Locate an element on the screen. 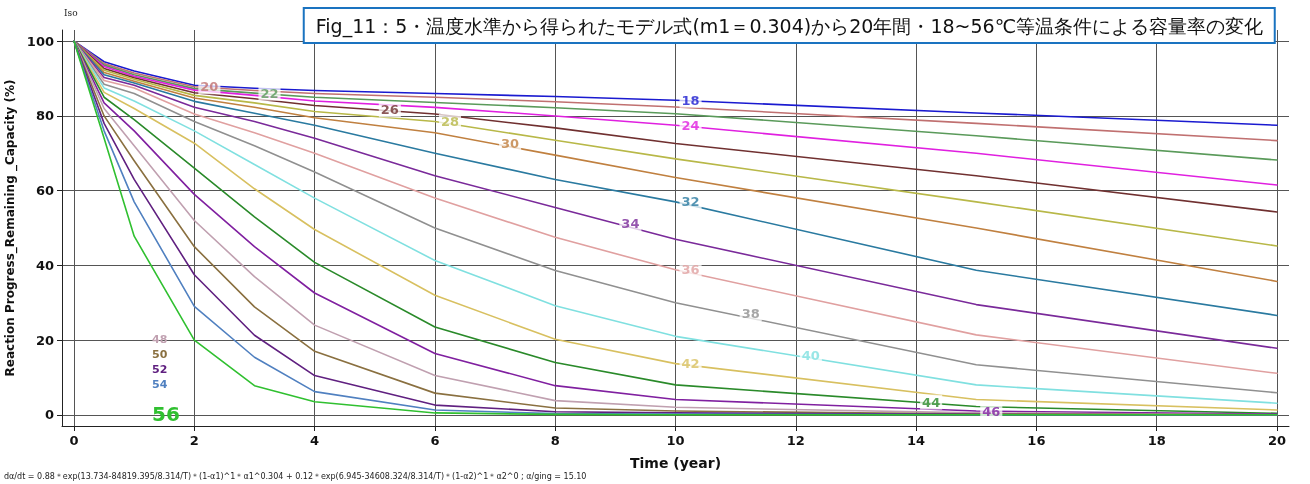 The height and width of the screenshot is (484, 1310). x-tick-label: 12 is located at coordinates (795, 440).